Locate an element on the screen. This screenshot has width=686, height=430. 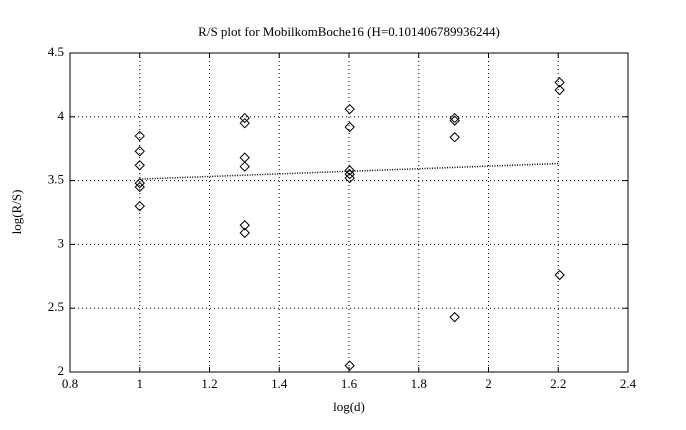
y-axis-label: log(R/S) is located at coordinates (16, 212).